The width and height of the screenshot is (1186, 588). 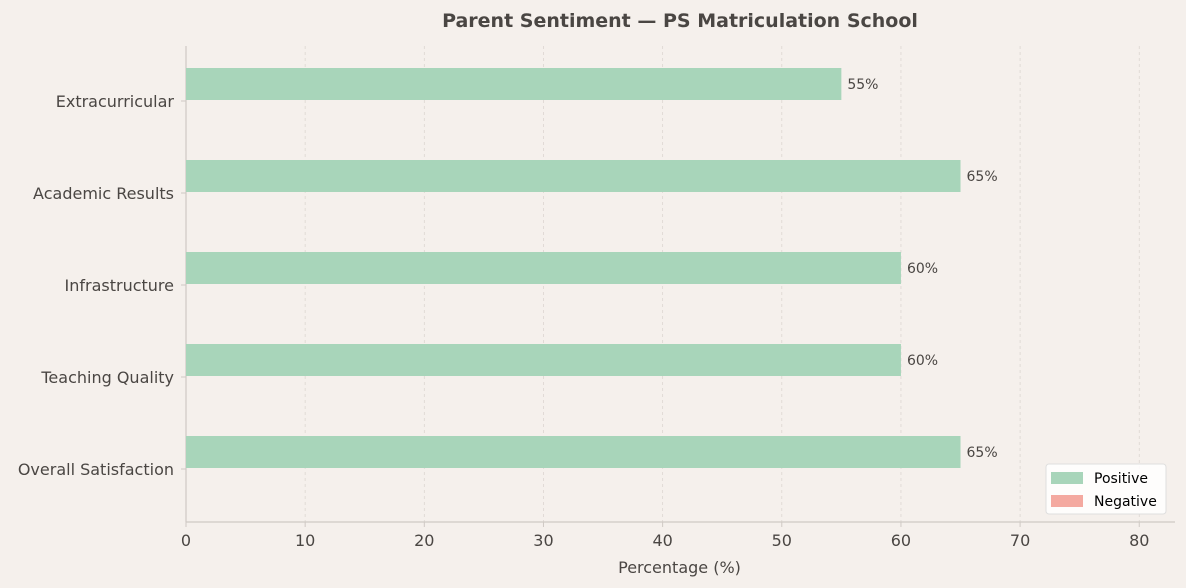 I want to click on x-tick-label: 60, so click(x=901, y=540).